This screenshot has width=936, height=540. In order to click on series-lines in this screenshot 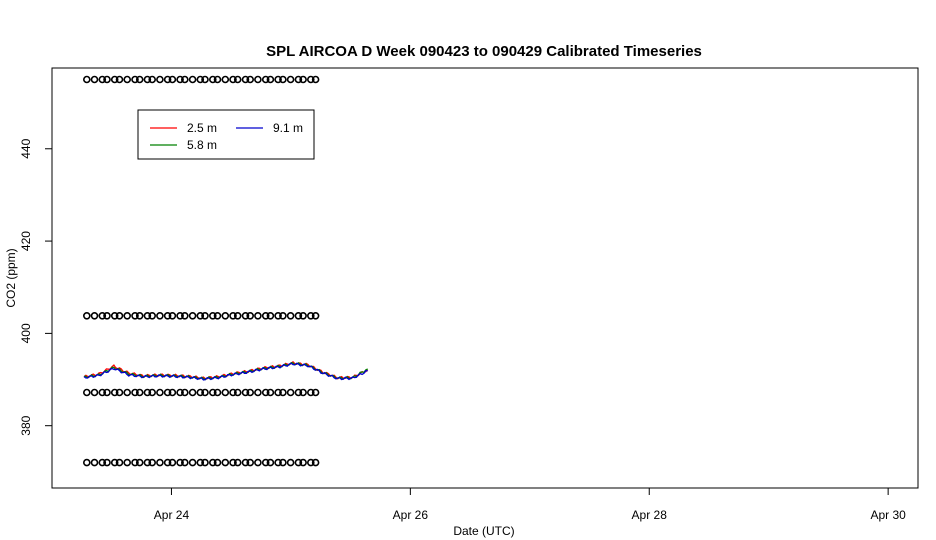, I will do `click(226, 370)`.